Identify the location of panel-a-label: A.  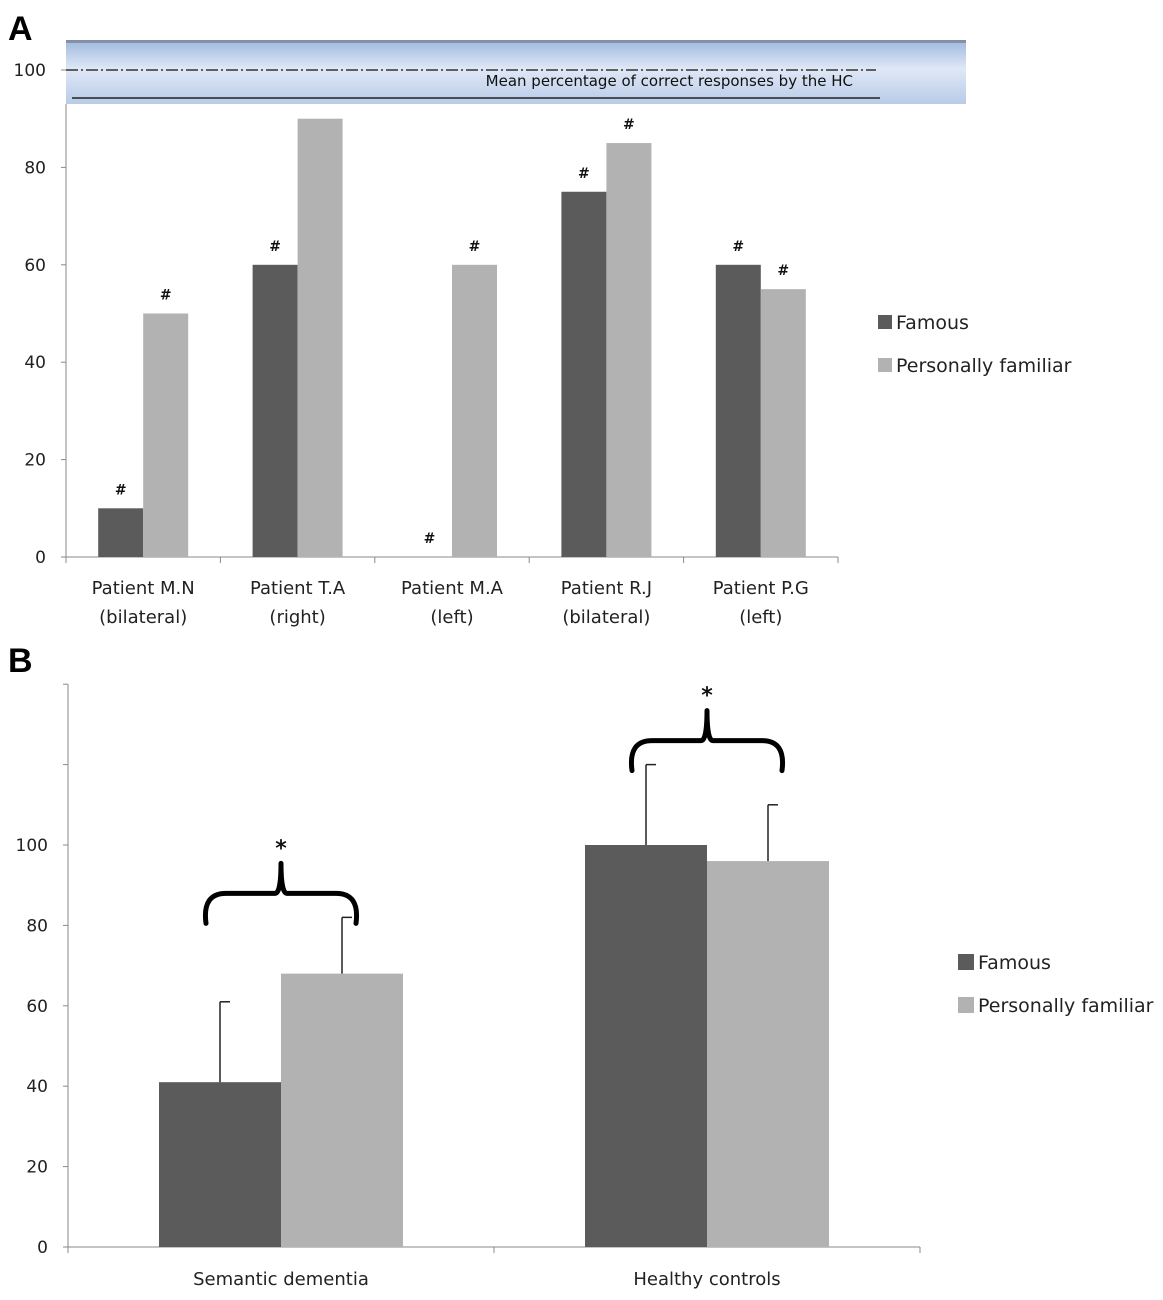
(20, 29).